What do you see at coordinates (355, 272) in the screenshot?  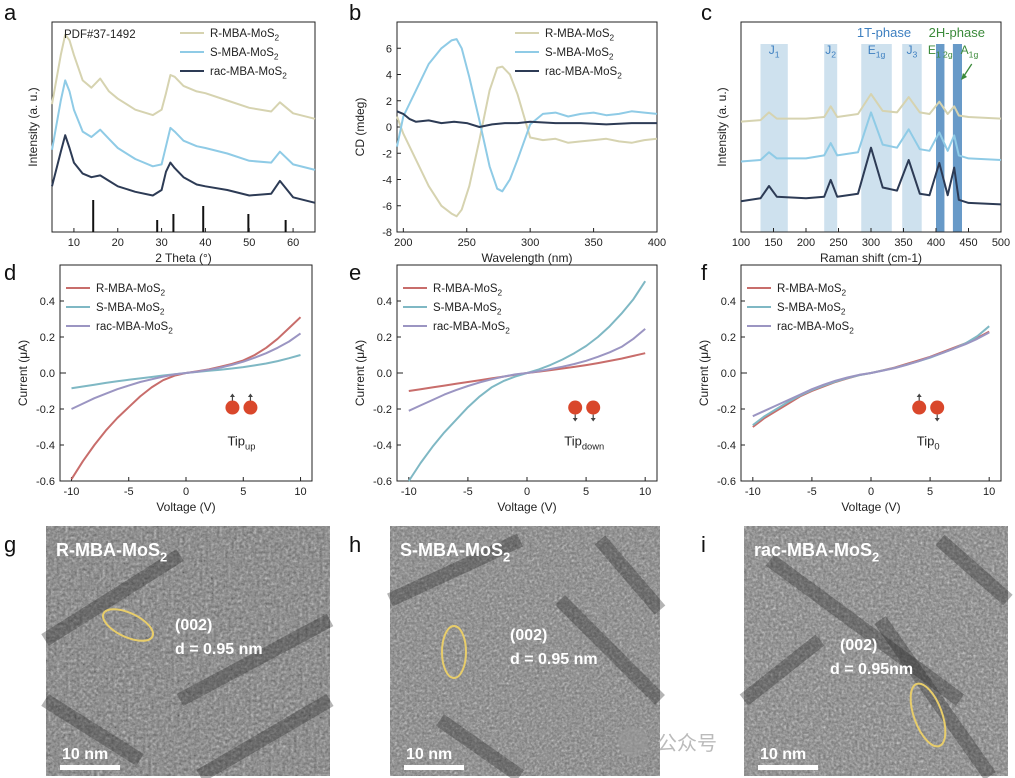 I see `panel-letter-e: e` at bounding box center [355, 272].